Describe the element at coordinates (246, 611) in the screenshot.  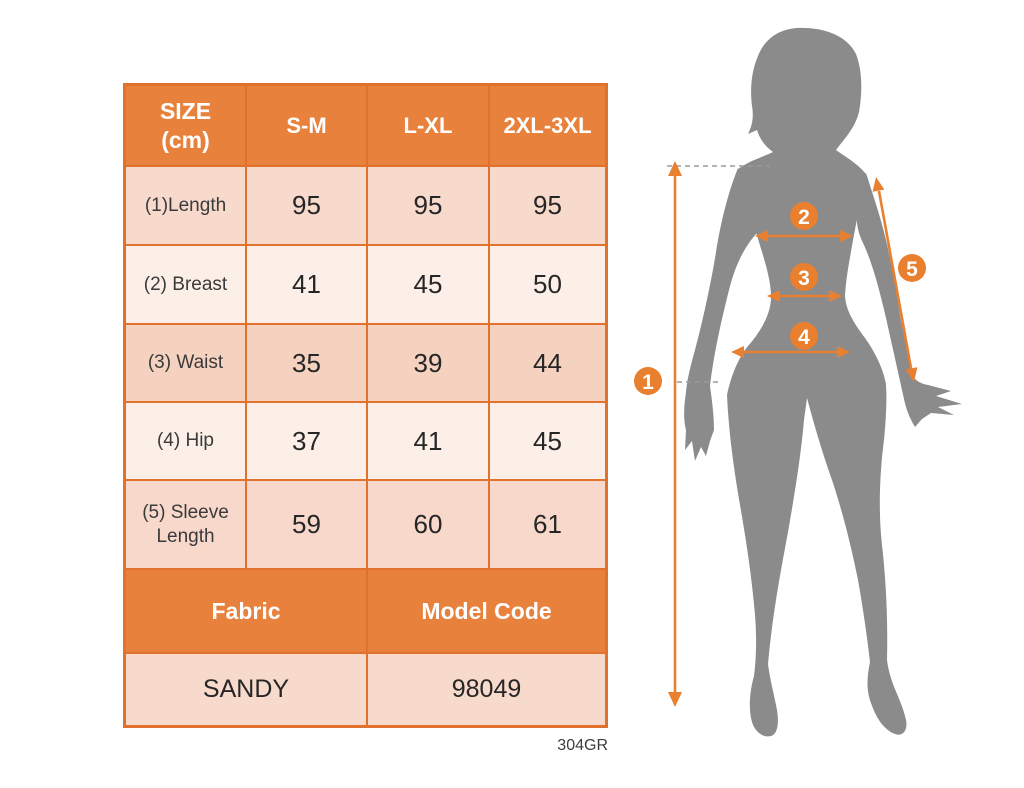
I see `fabric-header: Fabric` at that location.